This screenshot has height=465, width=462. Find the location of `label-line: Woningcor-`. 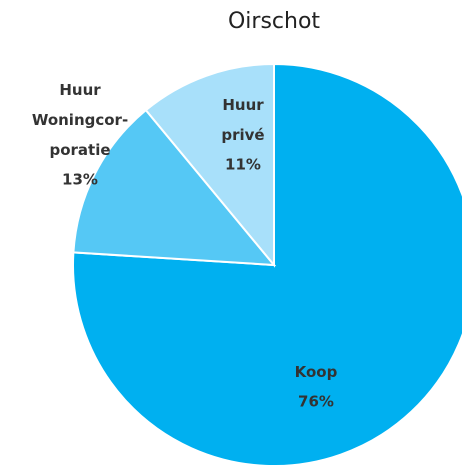

label-line: Woningcor- is located at coordinates (80, 120).